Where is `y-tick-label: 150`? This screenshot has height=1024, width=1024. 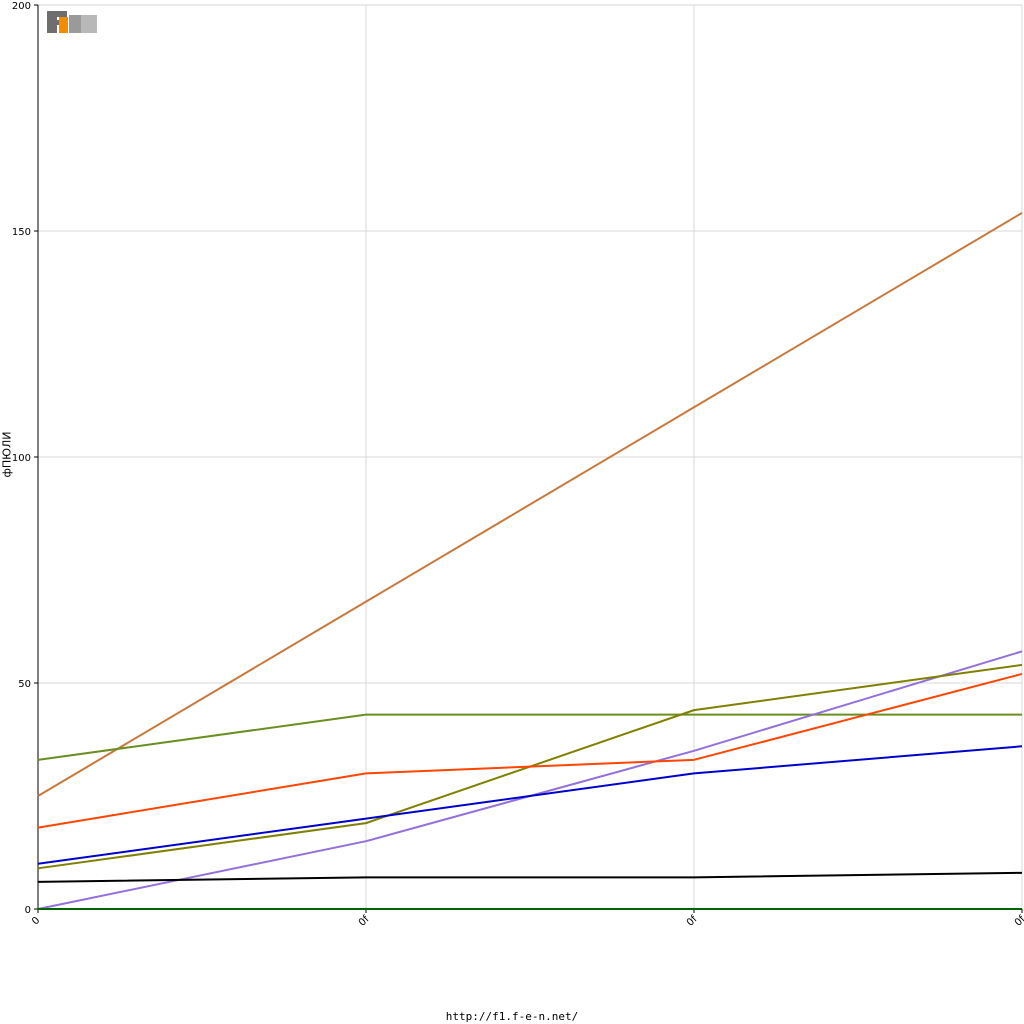
y-tick-label: 150 is located at coordinates (21, 232).